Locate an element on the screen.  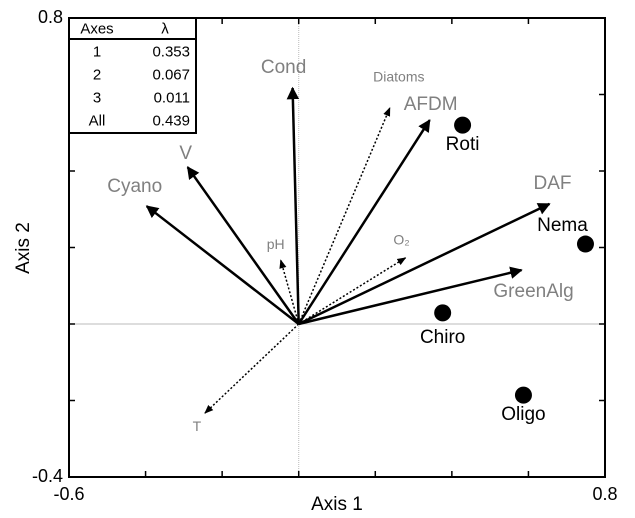
vector-label: Cyano is located at coordinates (134, 186).